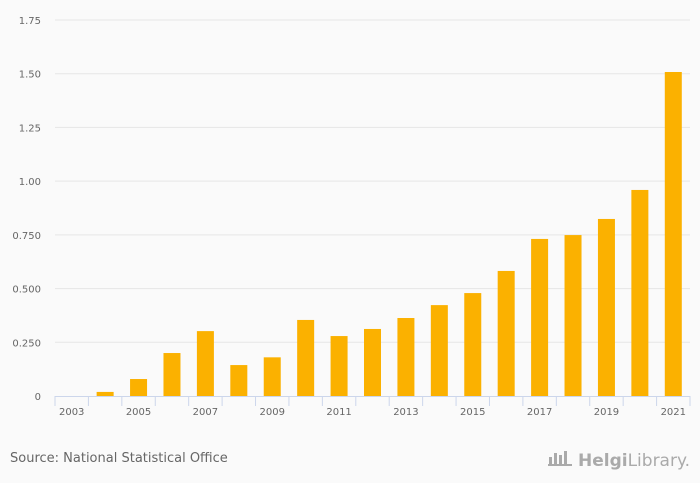  Describe the element at coordinates (673, 234) in the screenshot. I see `bar-2021` at that location.